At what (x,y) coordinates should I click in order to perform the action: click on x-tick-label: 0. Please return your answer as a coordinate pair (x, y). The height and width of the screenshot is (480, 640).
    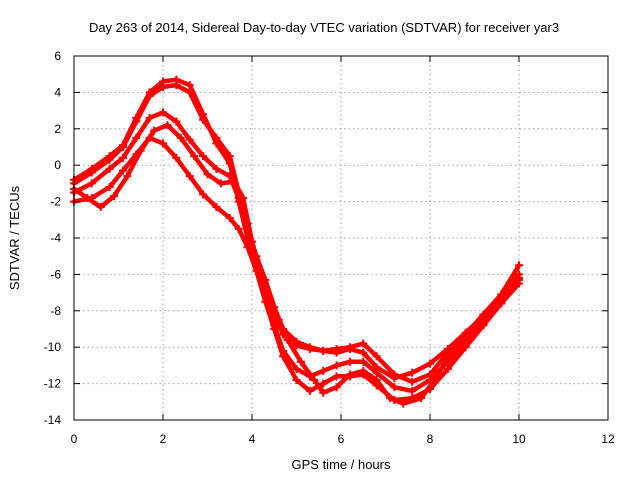
    Looking at the image, I should click on (74, 439).